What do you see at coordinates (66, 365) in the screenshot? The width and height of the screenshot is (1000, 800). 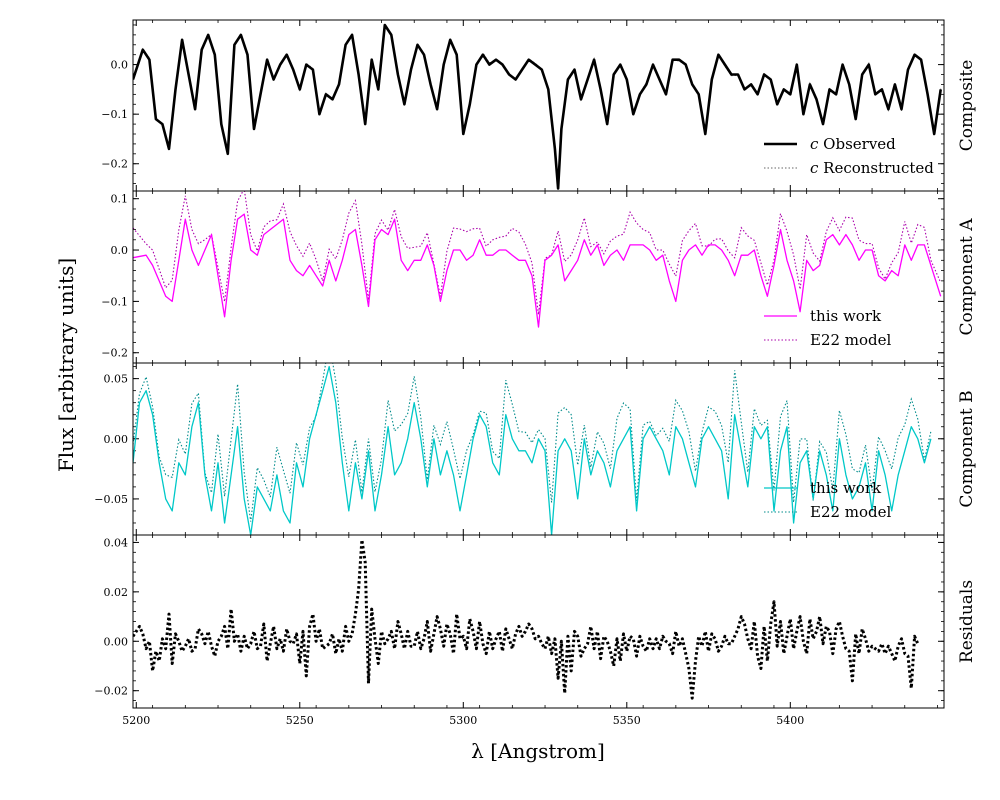 I see `y-axis-title: Flux [arbitrary units]` at bounding box center [66, 365].